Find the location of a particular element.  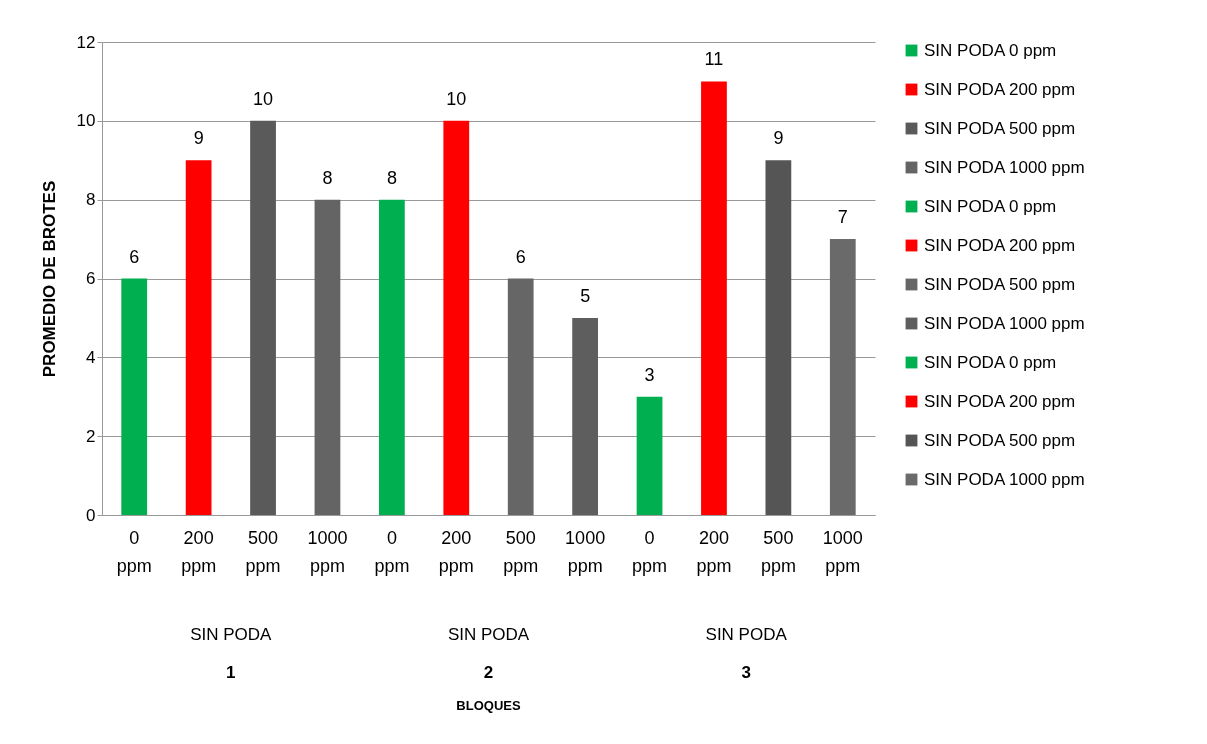

text: 1 is located at coordinates (231, 672).